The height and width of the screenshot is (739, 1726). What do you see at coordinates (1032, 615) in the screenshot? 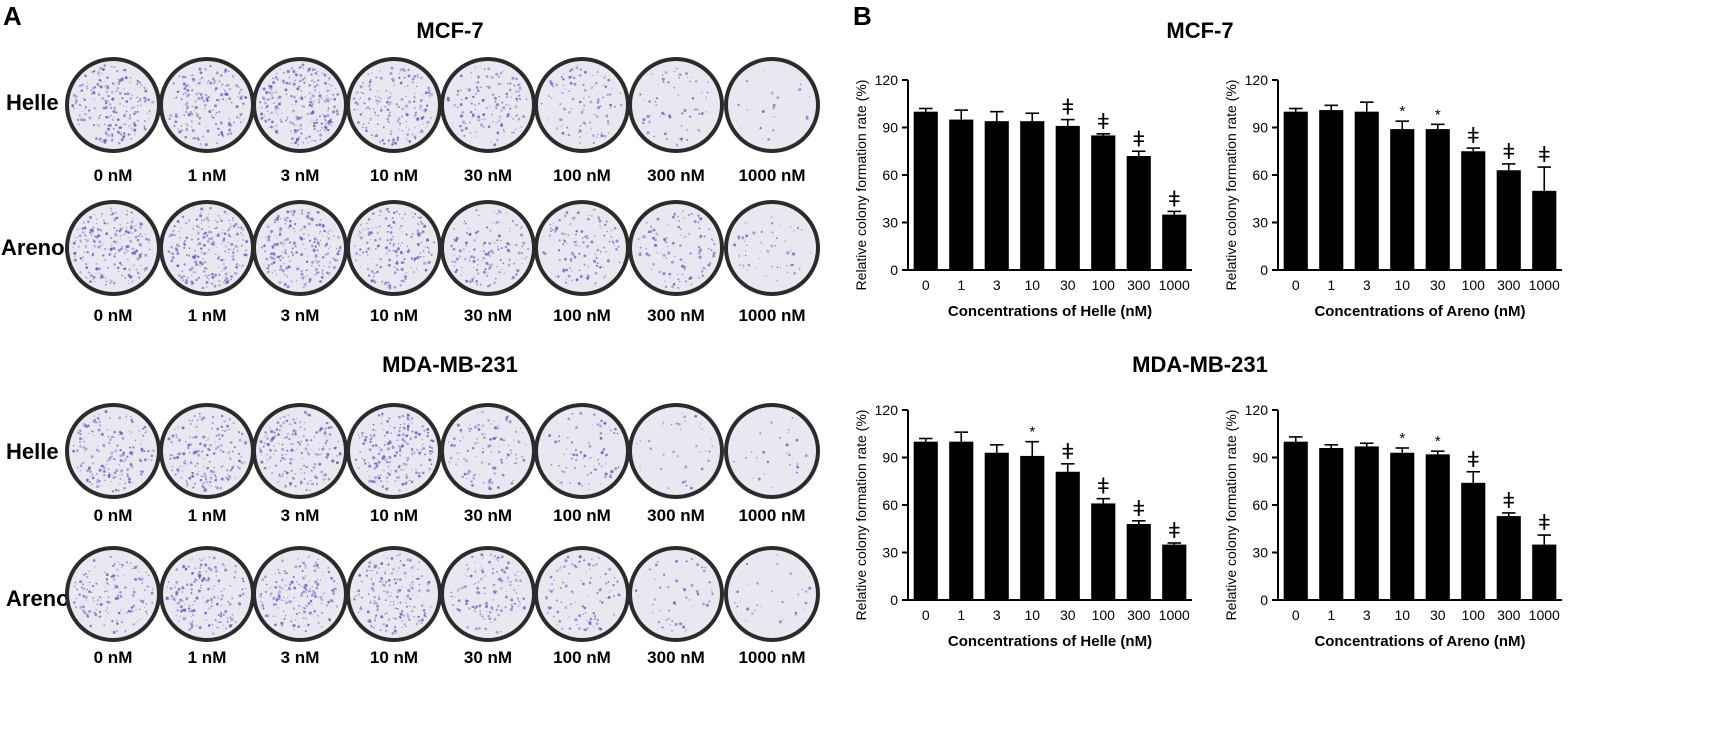
I see `x-tick-label: 10` at bounding box center [1032, 615].